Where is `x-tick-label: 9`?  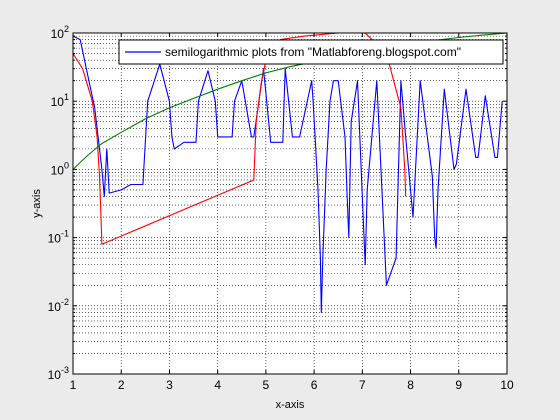 x-tick-label: 9 is located at coordinates (458, 385).